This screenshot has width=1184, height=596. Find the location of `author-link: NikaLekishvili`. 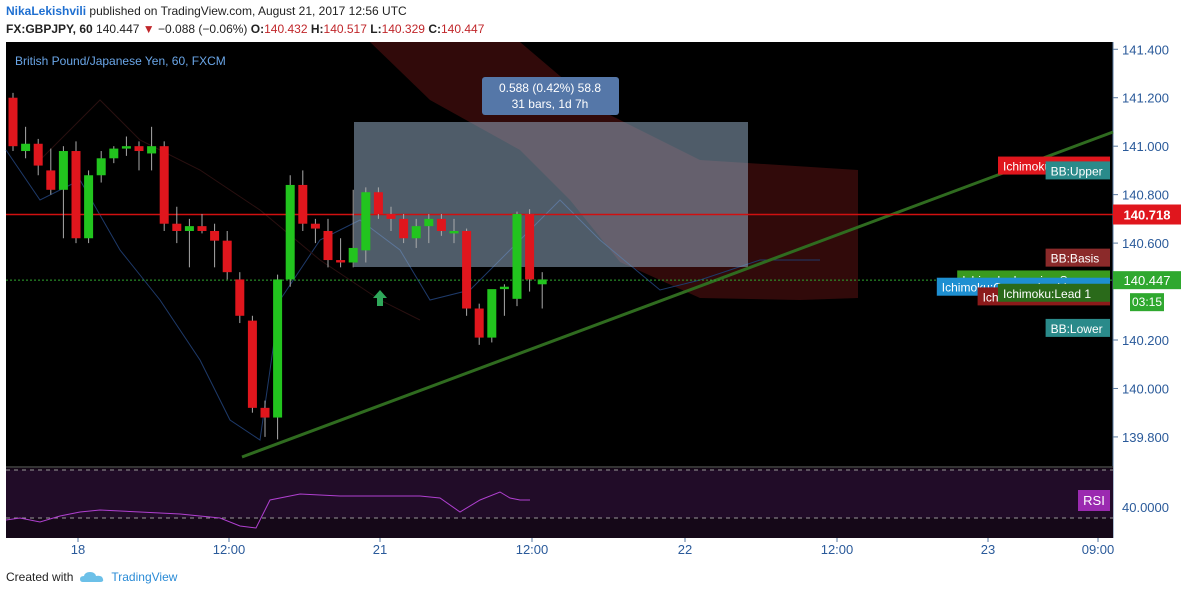

author-link: NikaLekishvili is located at coordinates (46, 11).